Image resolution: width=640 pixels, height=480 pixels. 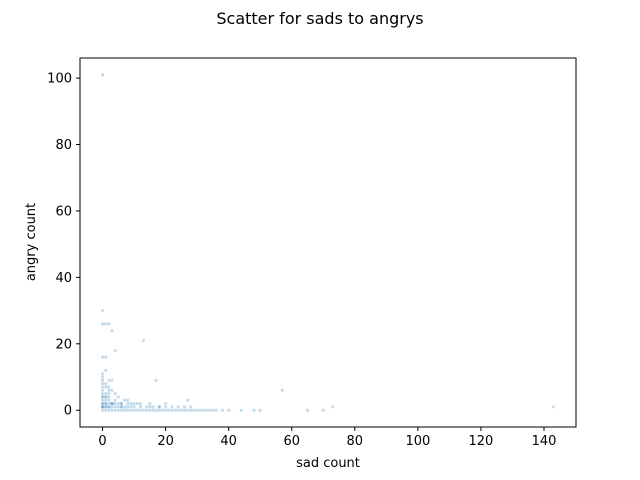 I want to click on x-tick-label: 20, so click(x=165, y=441).